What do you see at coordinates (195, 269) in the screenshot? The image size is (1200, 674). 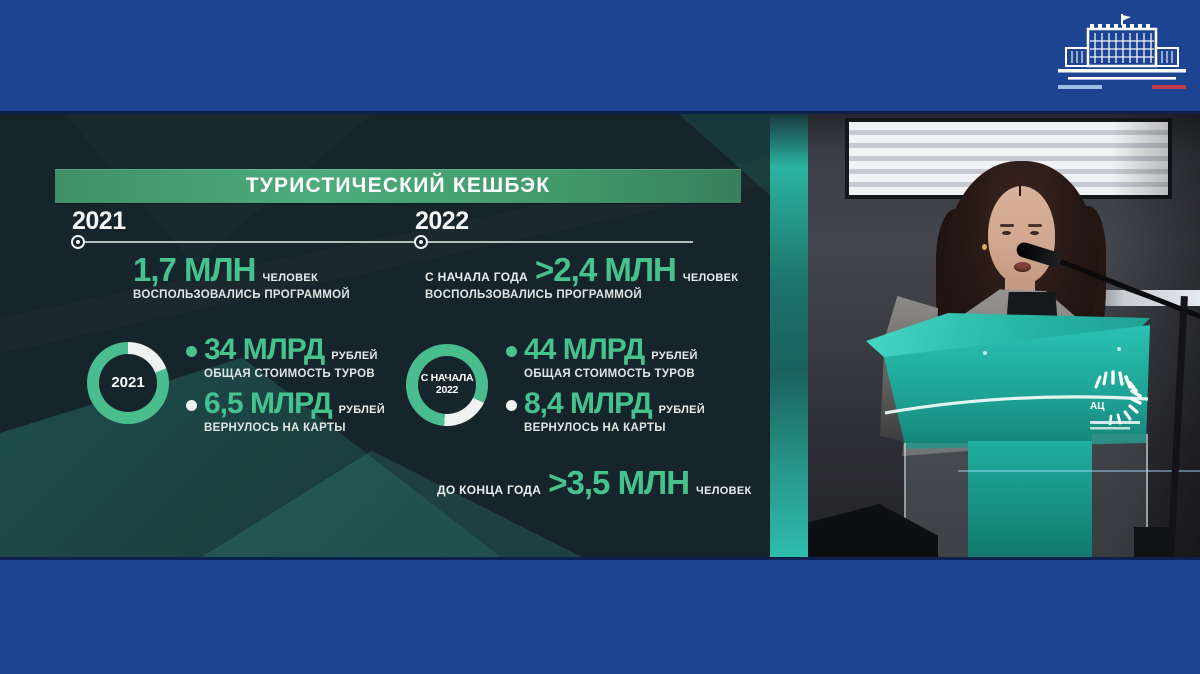 I see `users-2021-value: 1,7 МЛН` at bounding box center [195, 269].